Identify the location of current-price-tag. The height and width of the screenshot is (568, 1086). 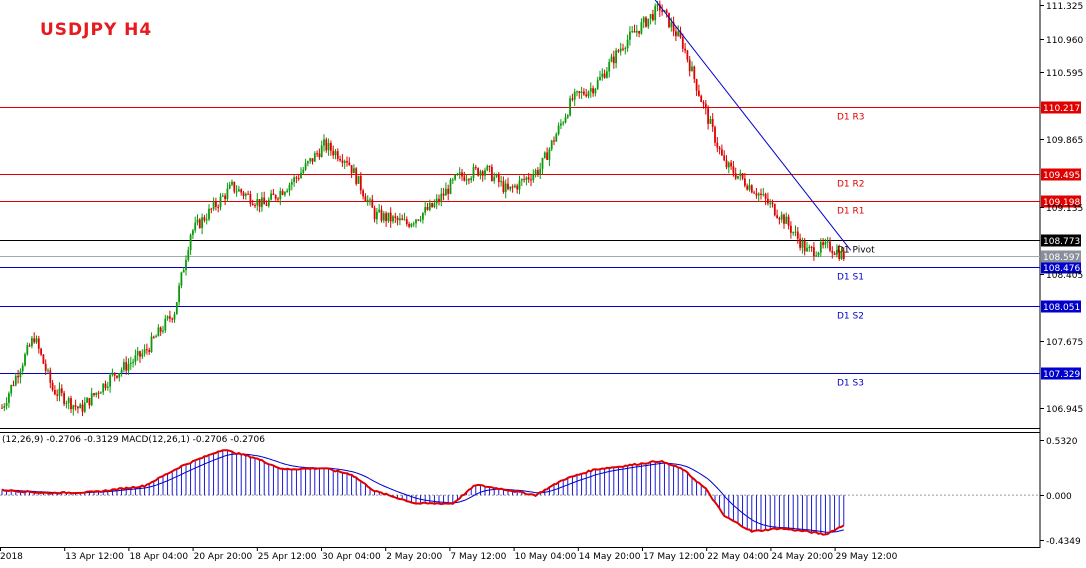
(1061, 256).